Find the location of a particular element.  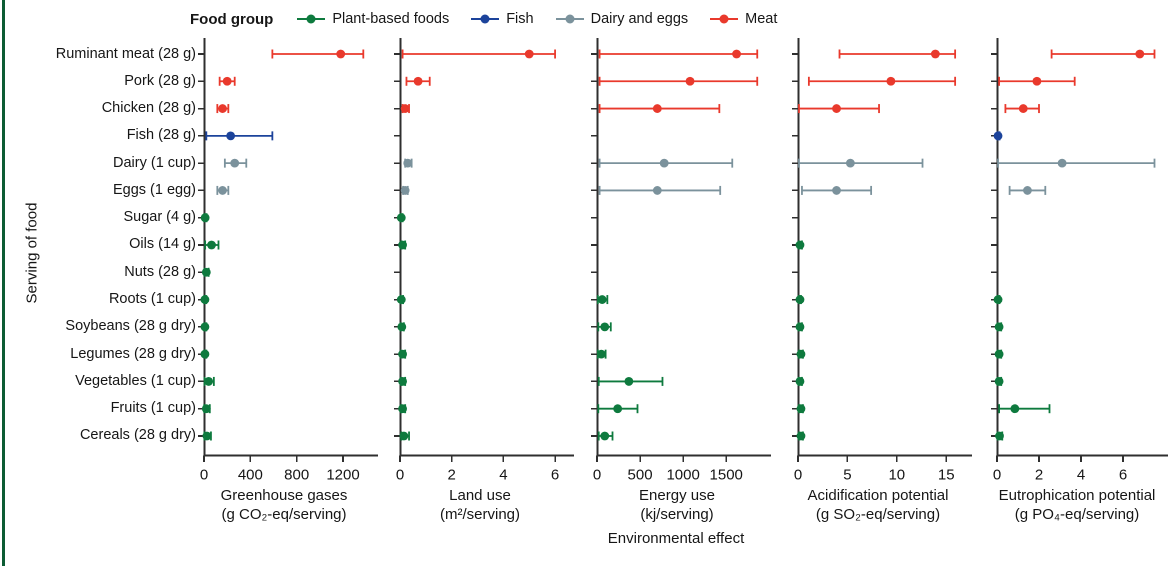

row-label-chicken-28-g: Chicken (28 g) is located at coordinates (148, 108).